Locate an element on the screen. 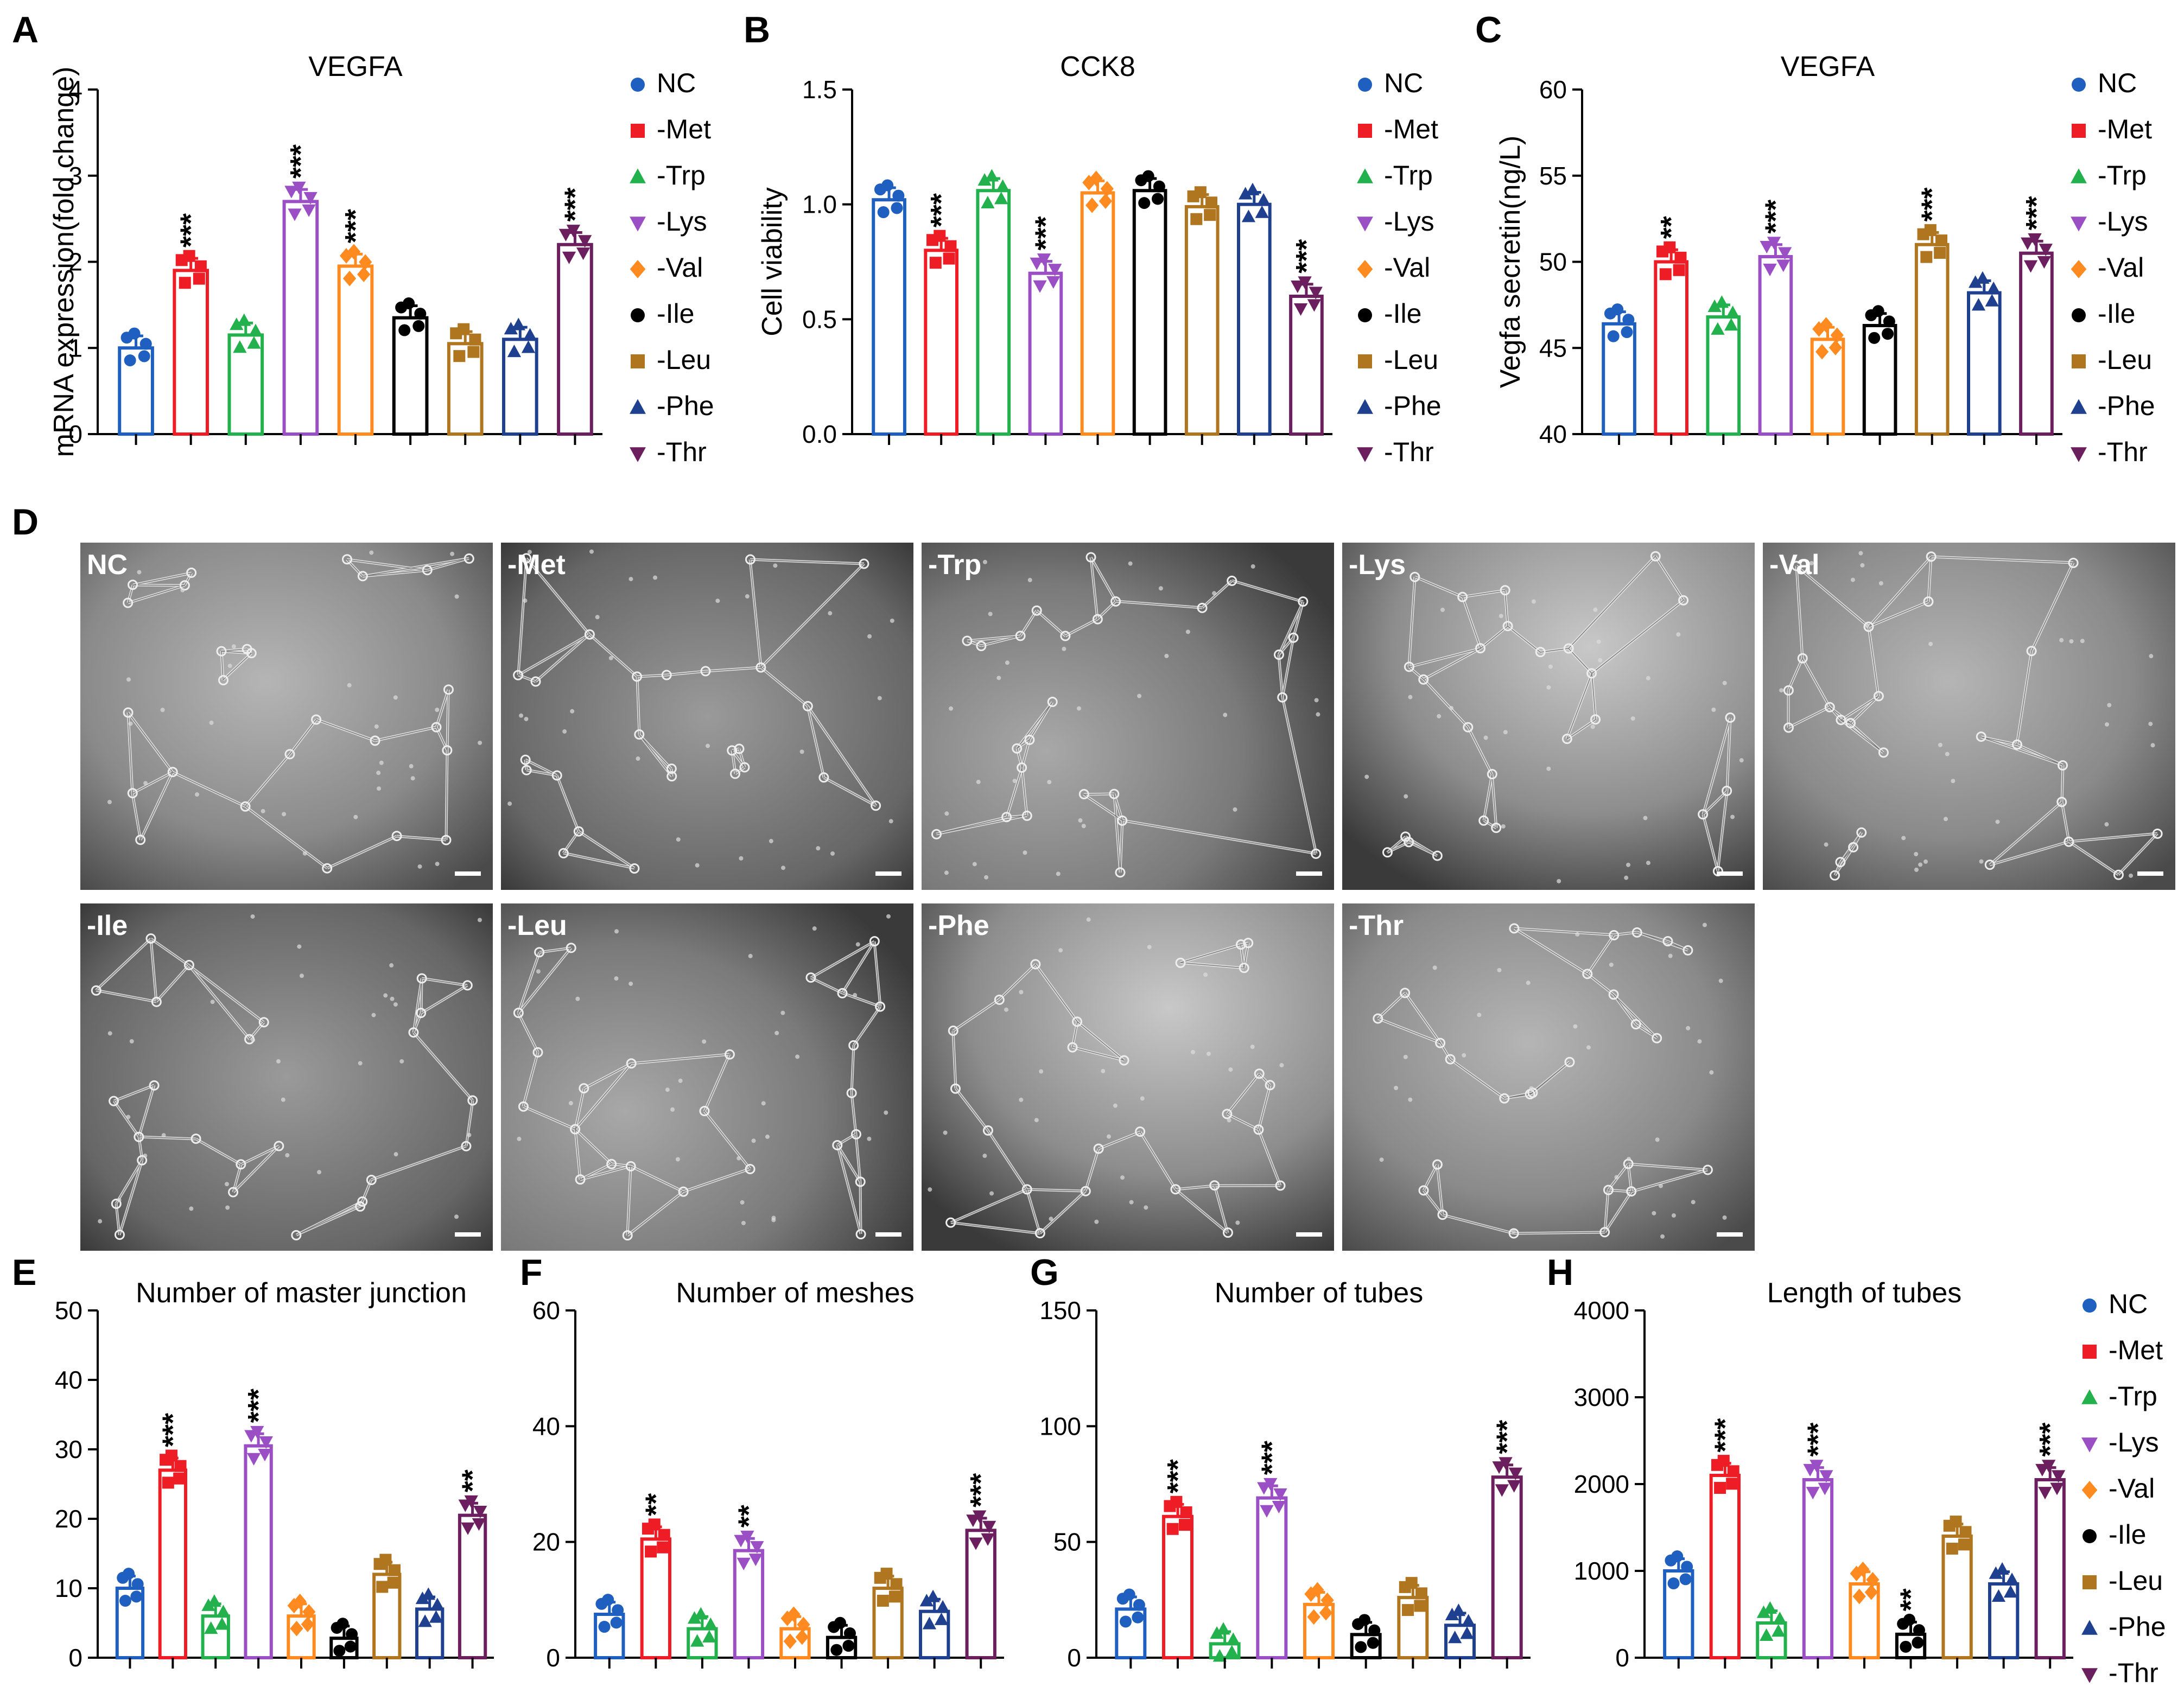  tube-network-outline is located at coordinates (699, 1088).